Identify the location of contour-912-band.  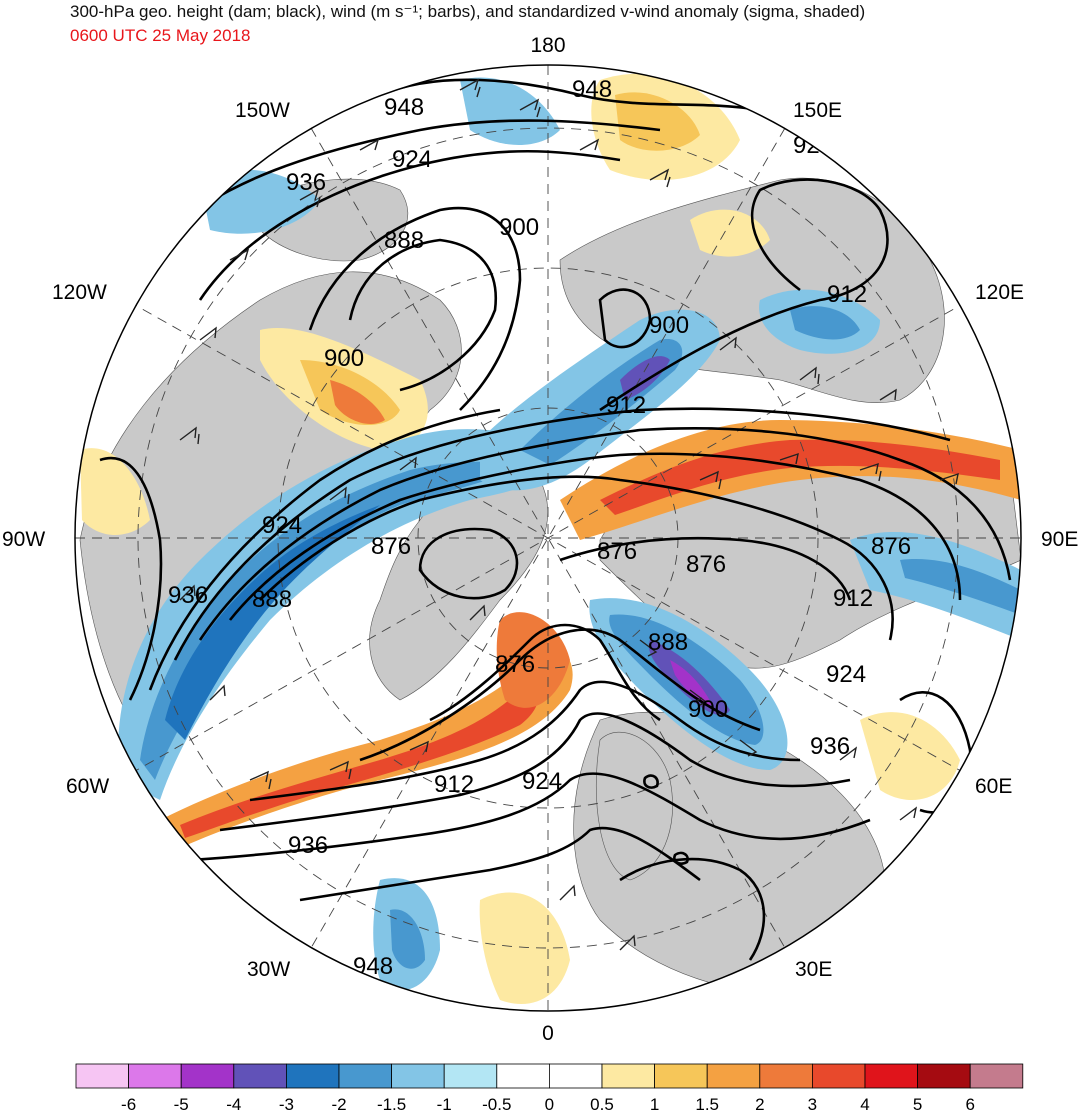
(605, 534).